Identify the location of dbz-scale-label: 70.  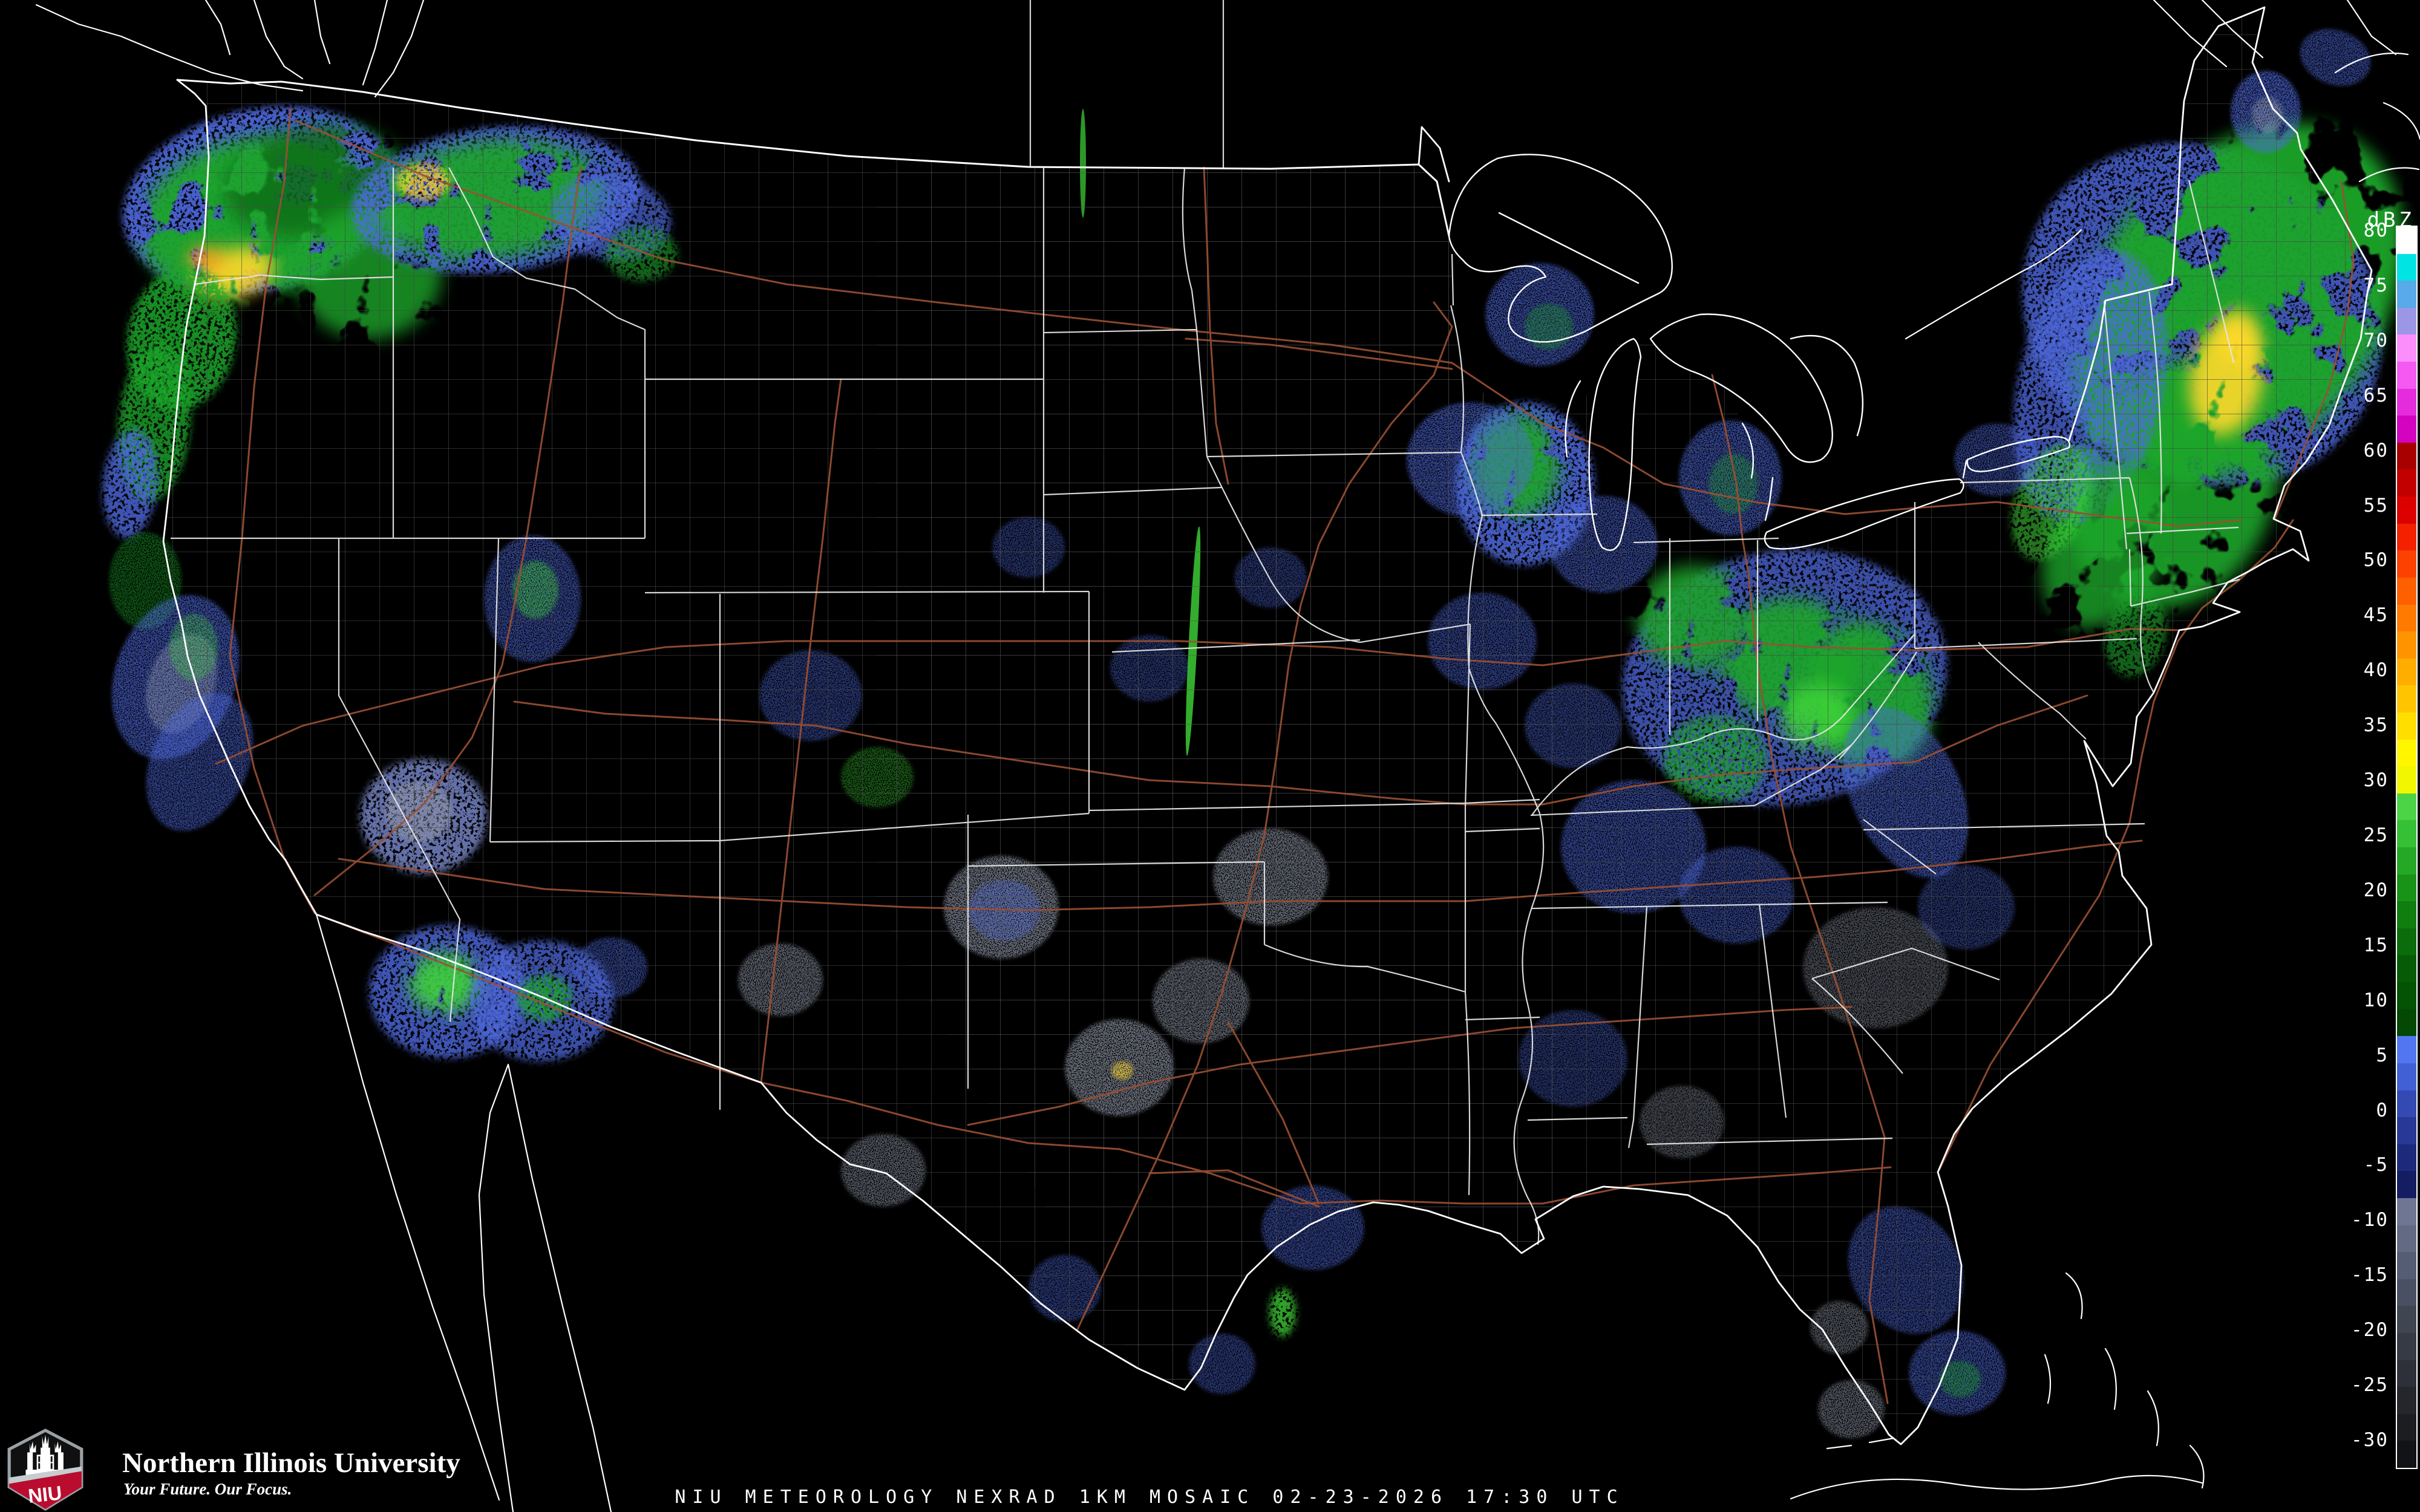
(2376, 340).